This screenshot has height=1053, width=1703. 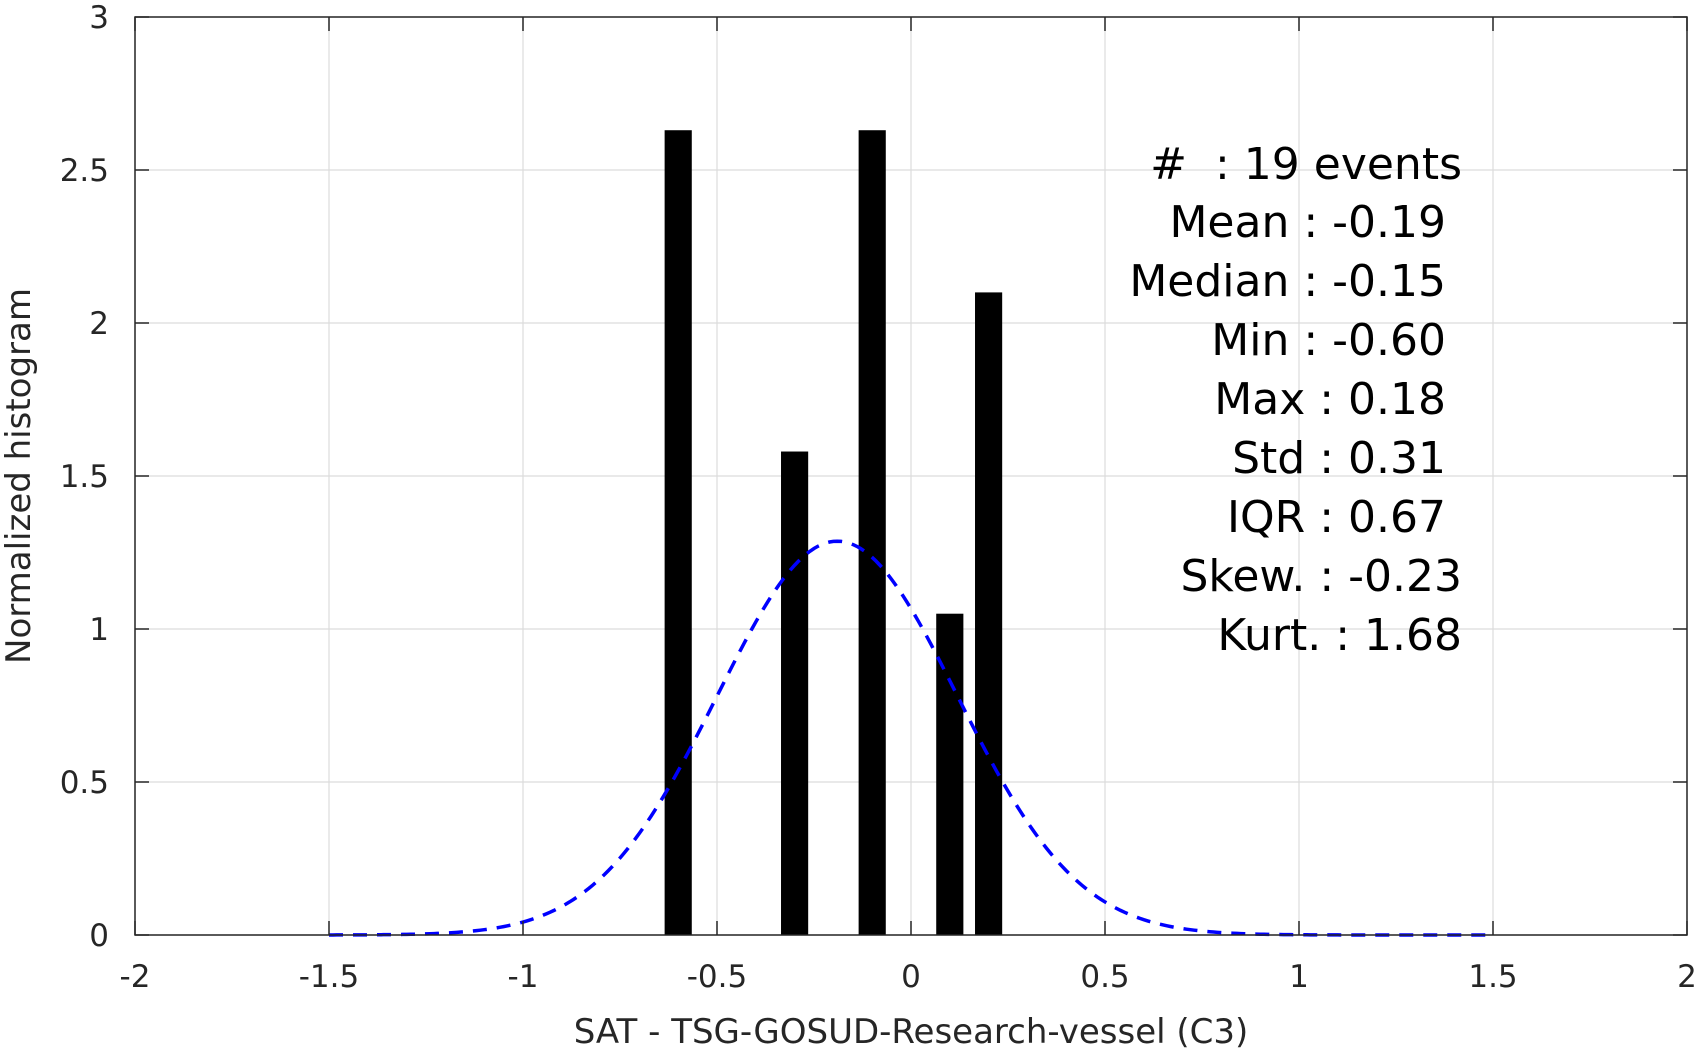 I want to click on stat-max: Max : 0.18, so click(x=1330, y=399).